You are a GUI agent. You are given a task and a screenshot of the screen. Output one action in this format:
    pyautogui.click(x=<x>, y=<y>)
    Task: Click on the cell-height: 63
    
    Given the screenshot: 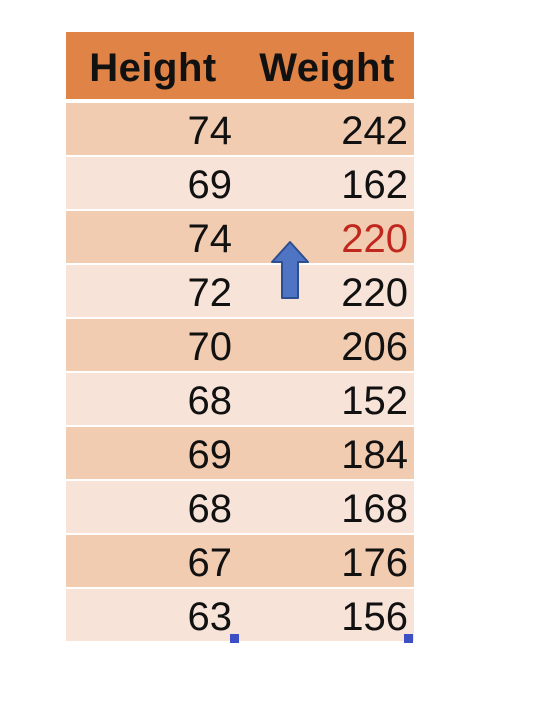 What is the action you would take?
    pyautogui.click(x=210, y=616)
    